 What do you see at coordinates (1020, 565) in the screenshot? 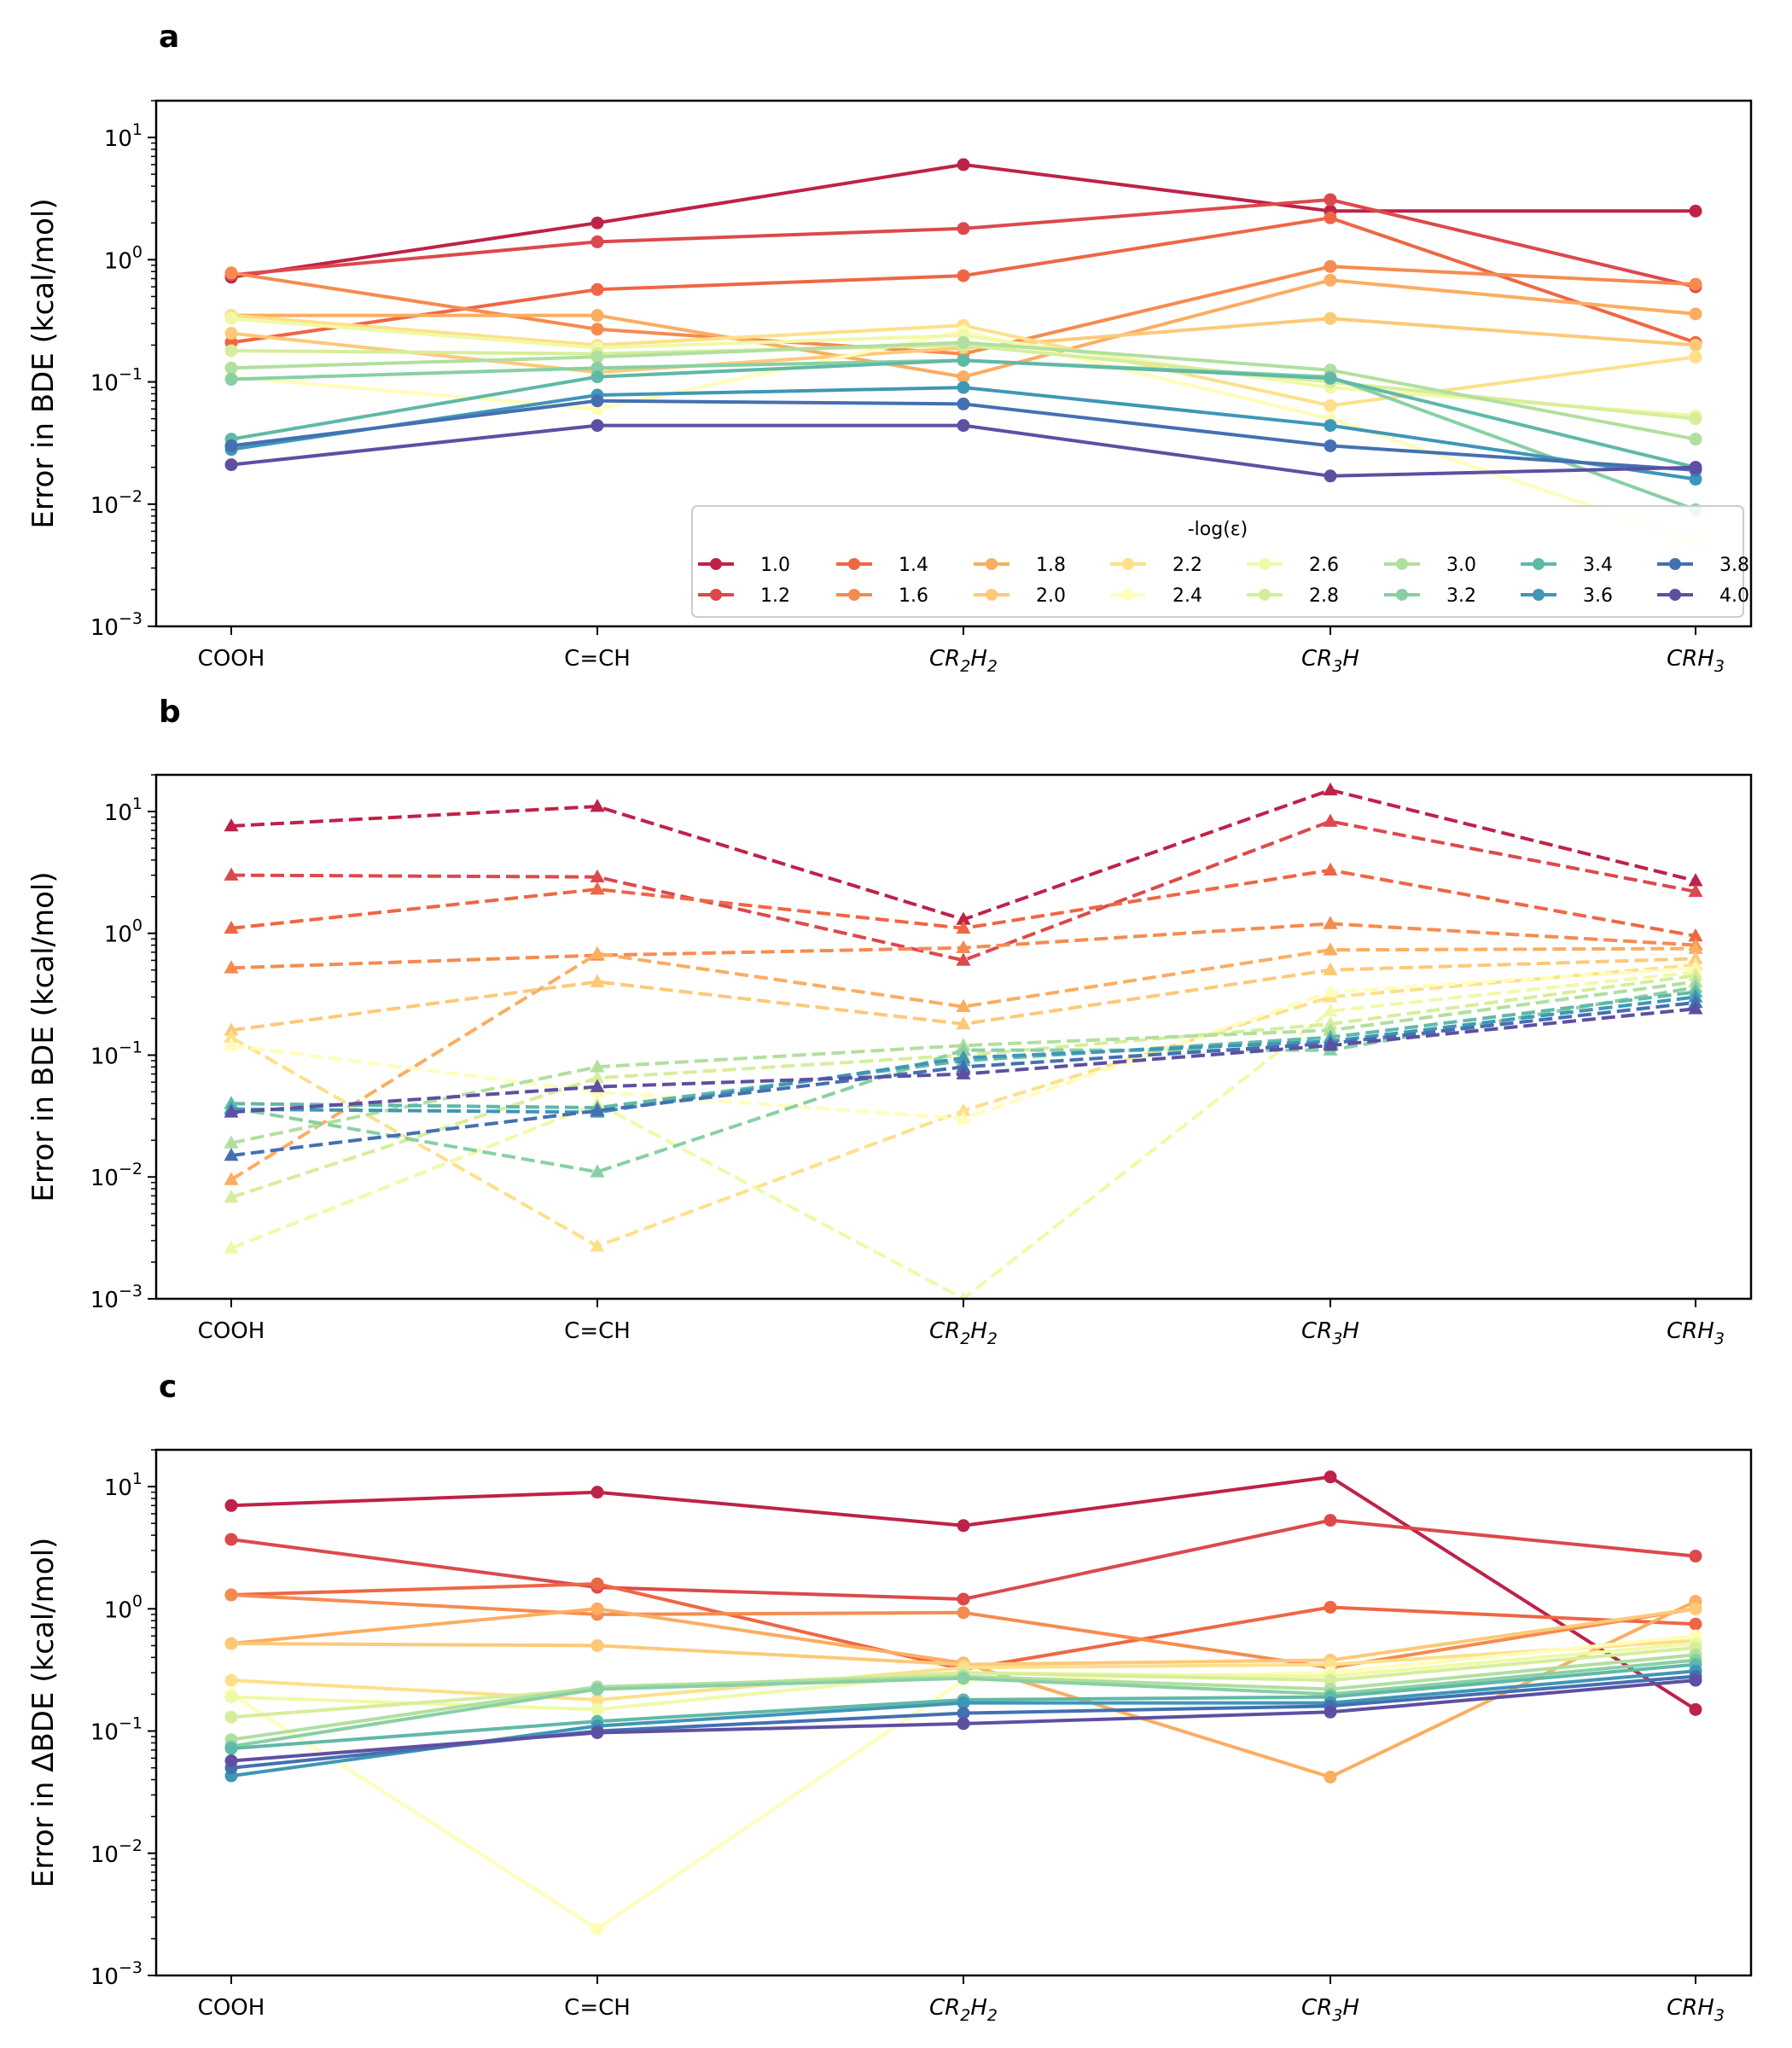
I see `legend-item-1.8: 1.8` at bounding box center [1020, 565].